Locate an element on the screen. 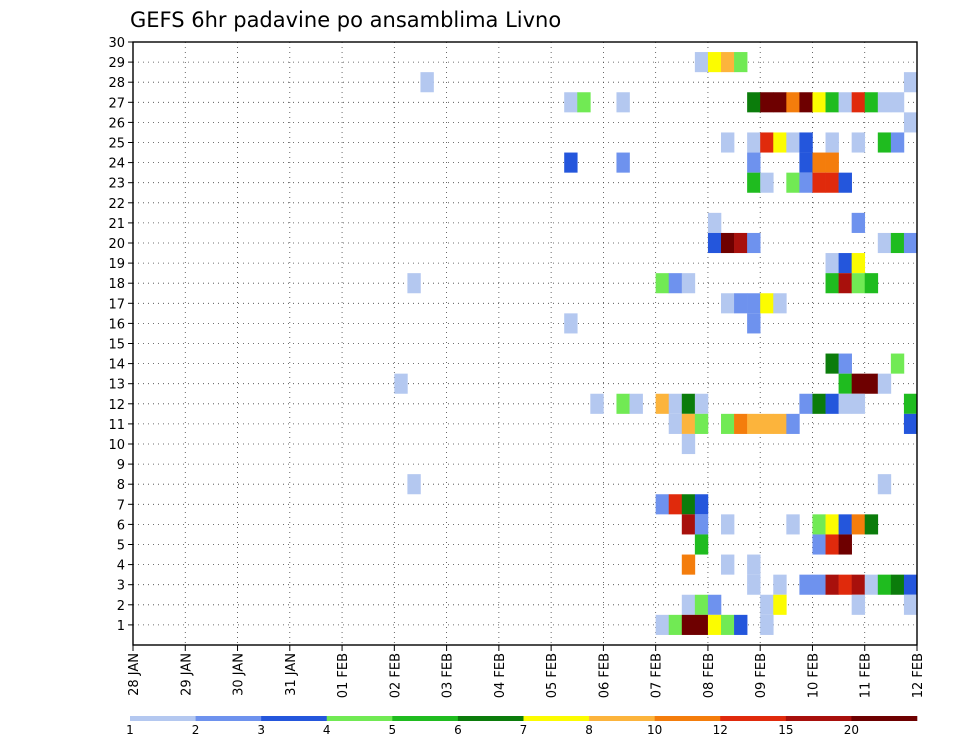 The width and height of the screenshot is (960, 742). x-tick-label: 08 FEB is located at coordinates (709, 675).